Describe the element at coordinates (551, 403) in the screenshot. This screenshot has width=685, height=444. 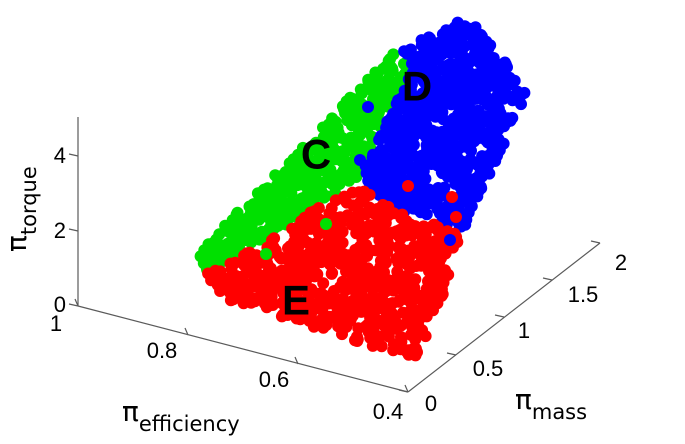
I see `y-axis-title: πmass` at that location.